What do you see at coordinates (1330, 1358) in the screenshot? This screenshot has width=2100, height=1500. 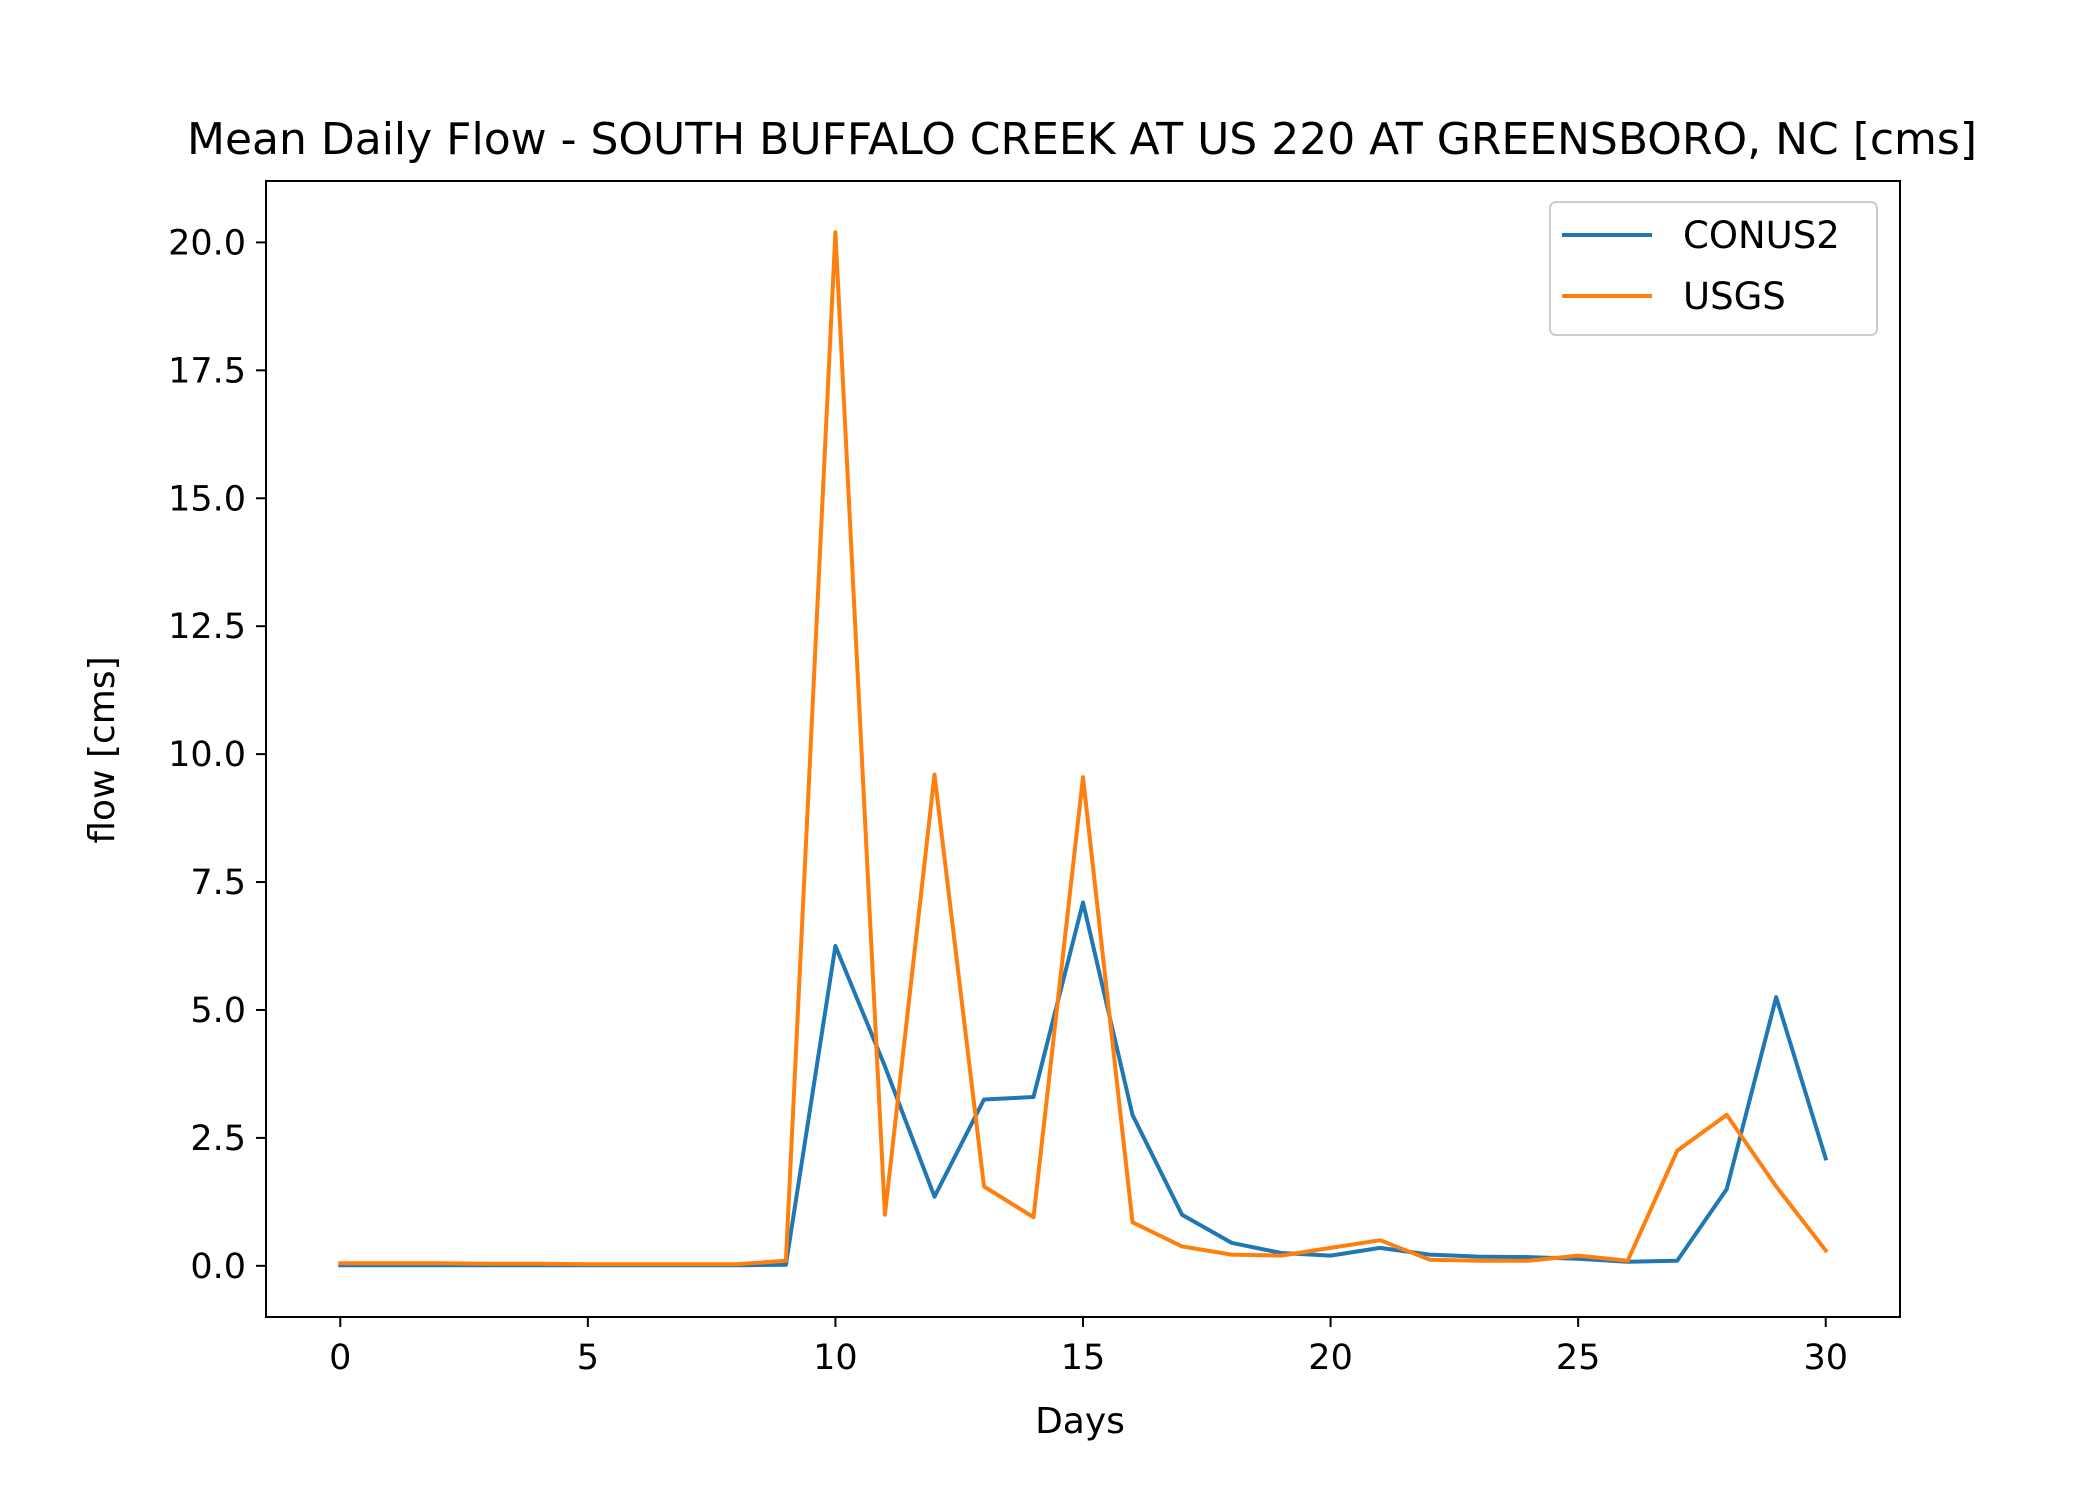 I see `x-tick-label-20: 20` at bounding box center [1330, 1358].